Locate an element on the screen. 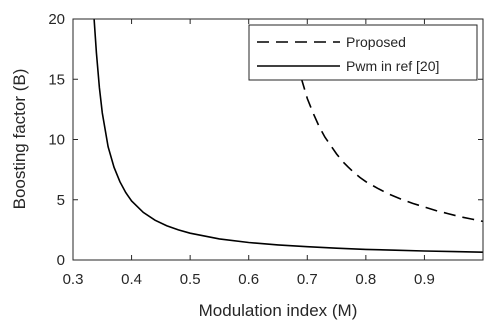 This screenshot has width=484, height=325. y-tick-label: 5 is located at coordinates (61, 200).